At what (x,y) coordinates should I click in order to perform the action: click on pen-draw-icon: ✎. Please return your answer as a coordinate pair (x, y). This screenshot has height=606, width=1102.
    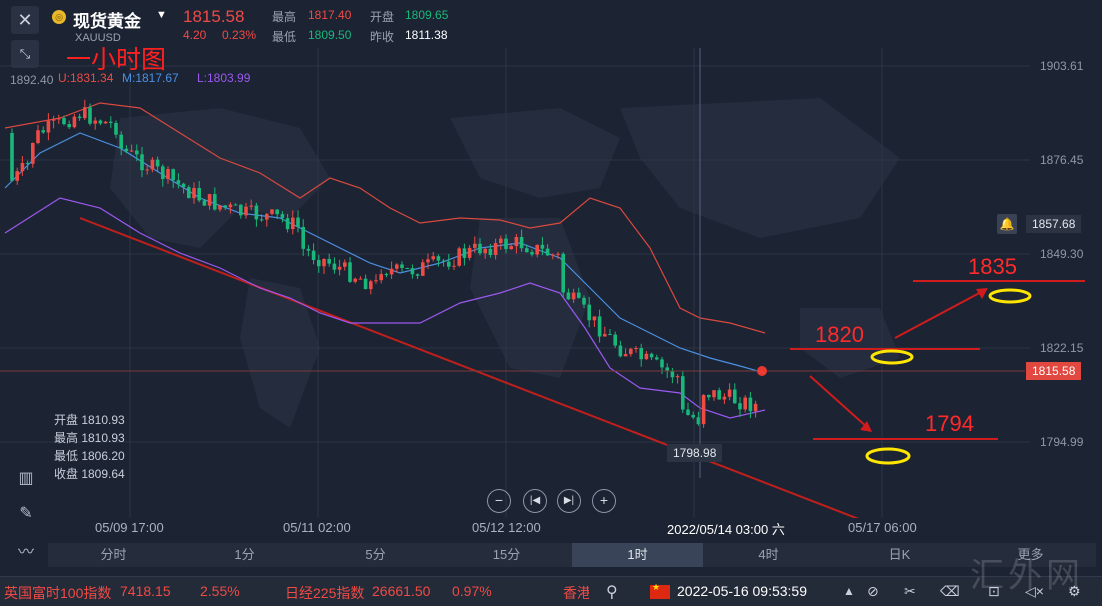
    Looking at the image, I should click on (26, 513).